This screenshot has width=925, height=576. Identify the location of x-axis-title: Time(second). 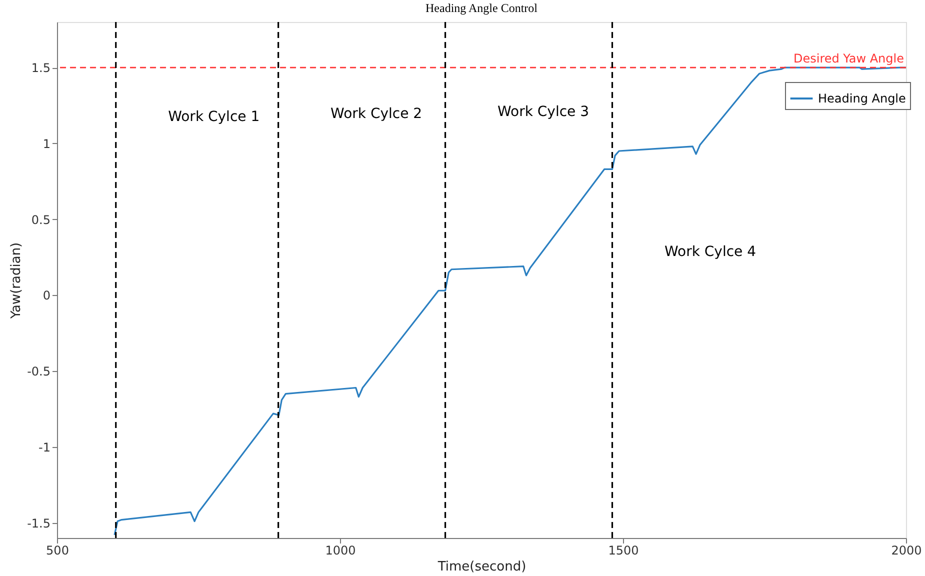
(481, 567).